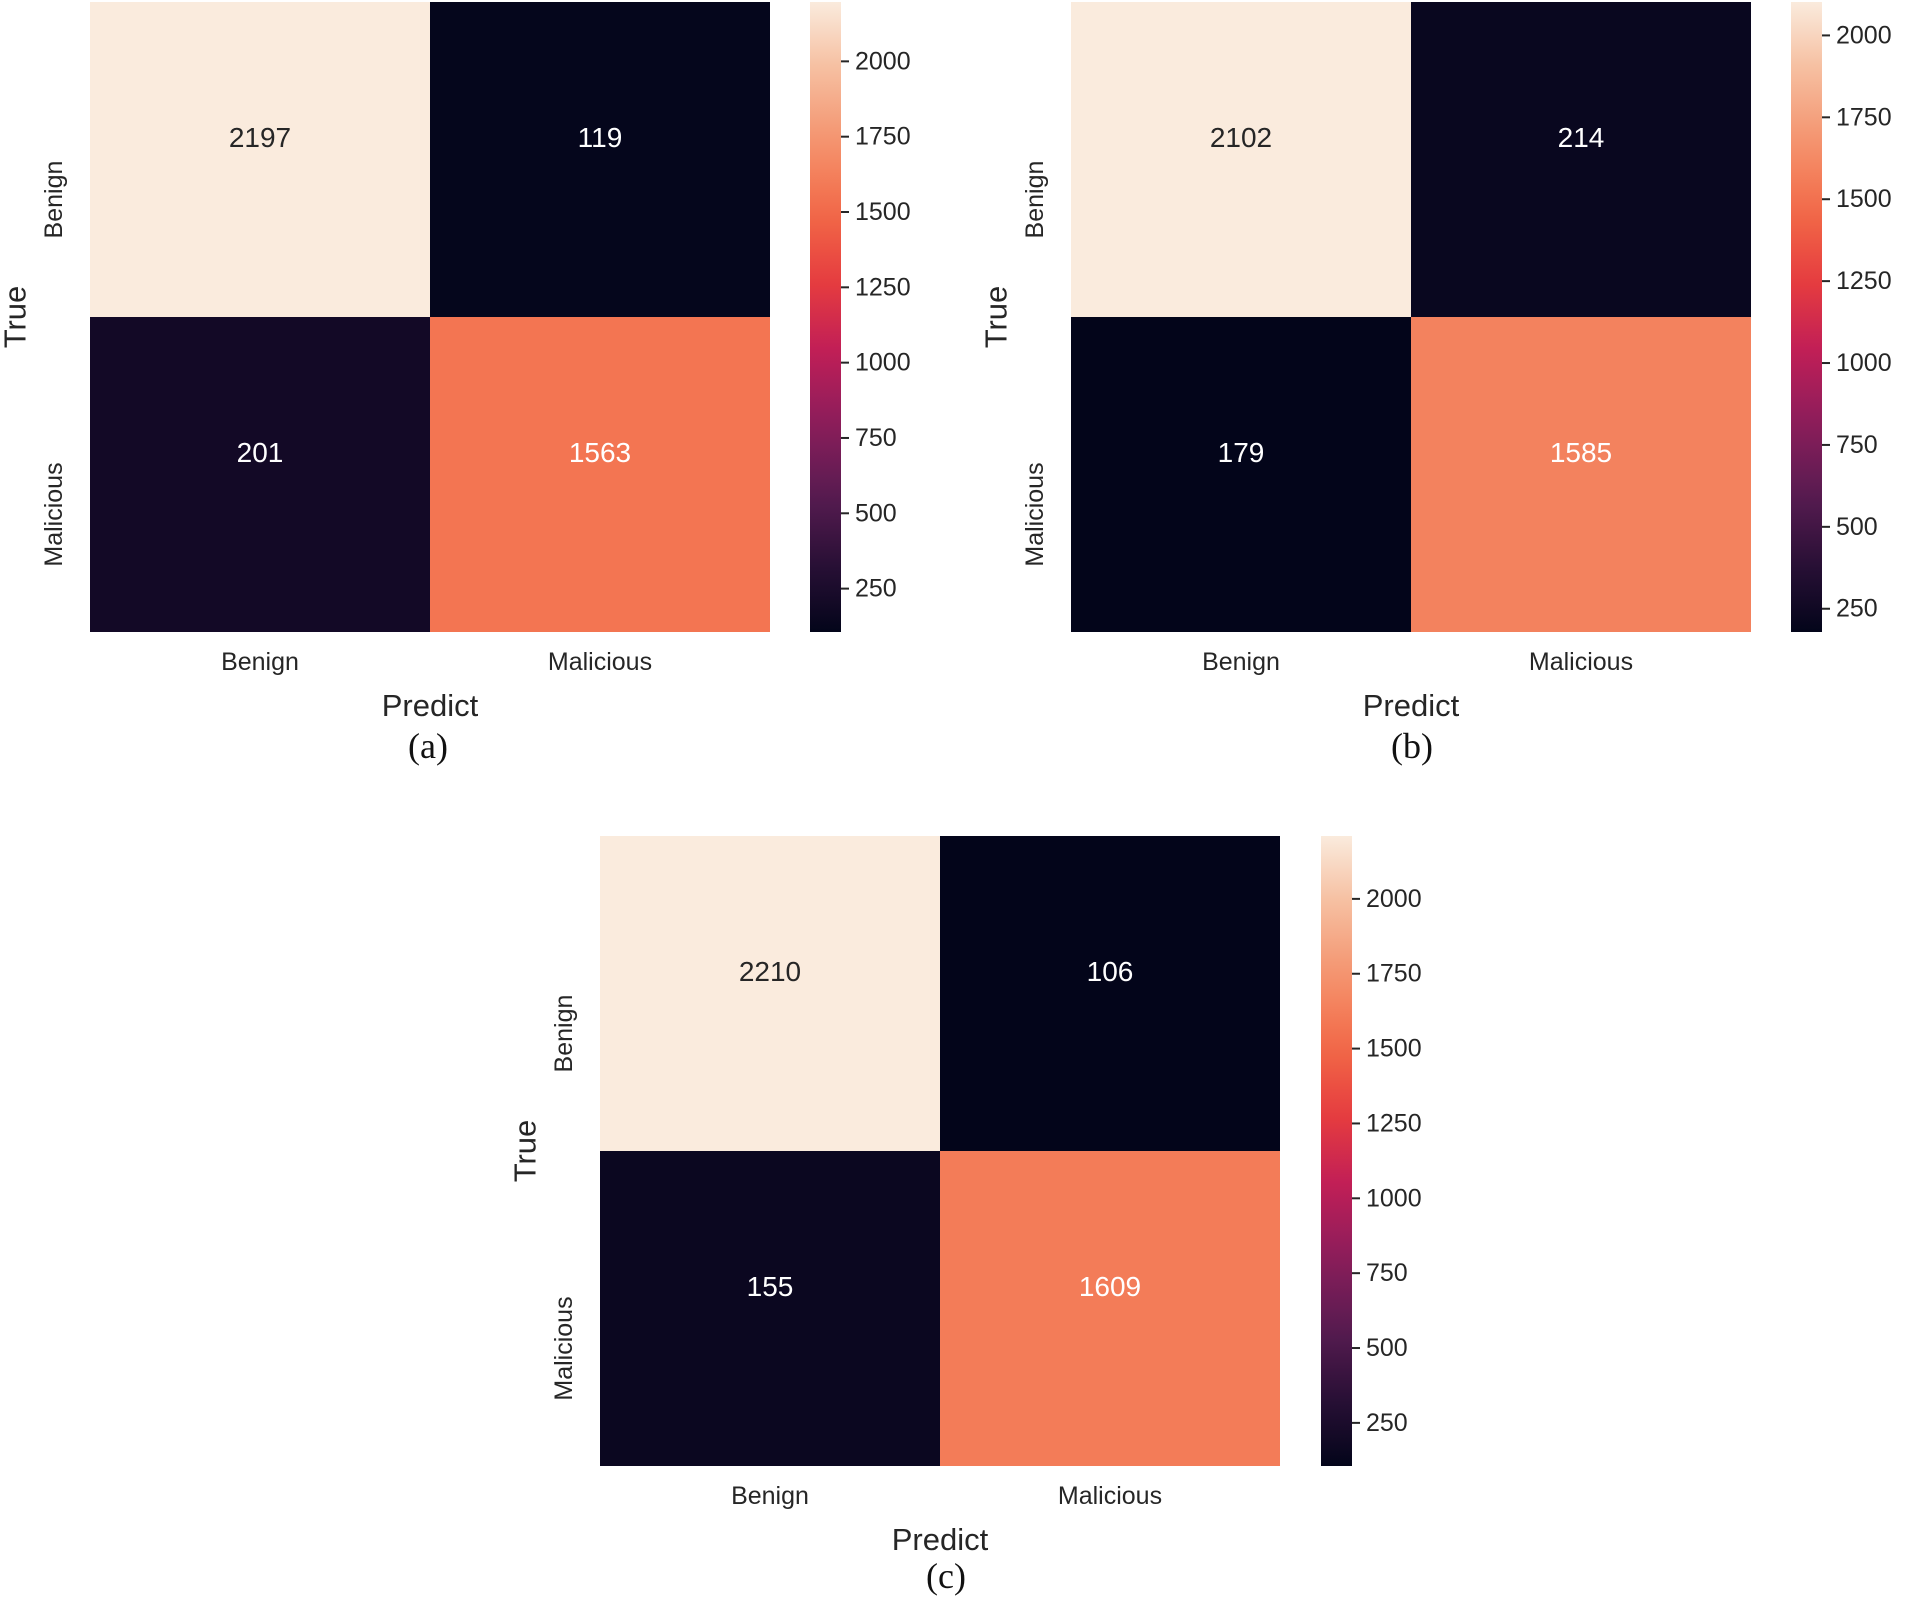 This screenshot has width=1905, height=1608. Describe the element at coordinates (428, 746) in the screenshot. I see `panel-label: (a)` at that location.